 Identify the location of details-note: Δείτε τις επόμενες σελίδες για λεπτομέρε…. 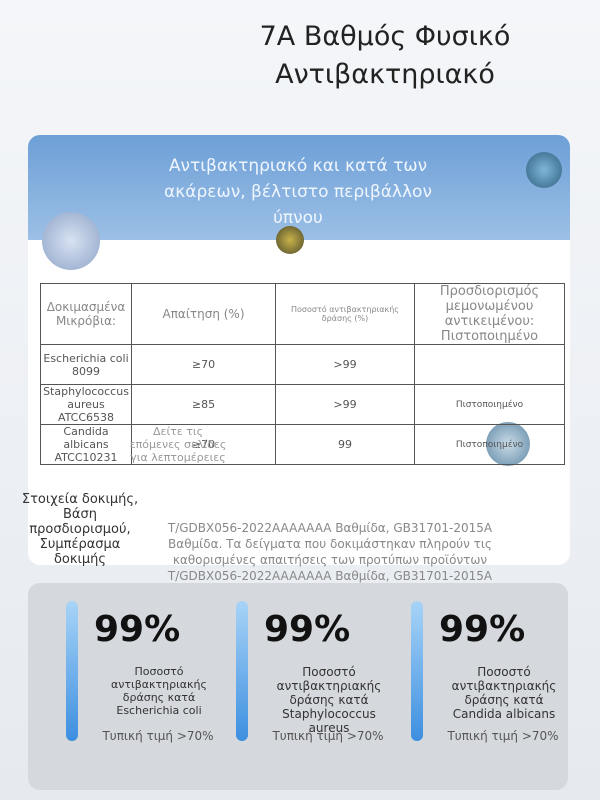
(178, 444).